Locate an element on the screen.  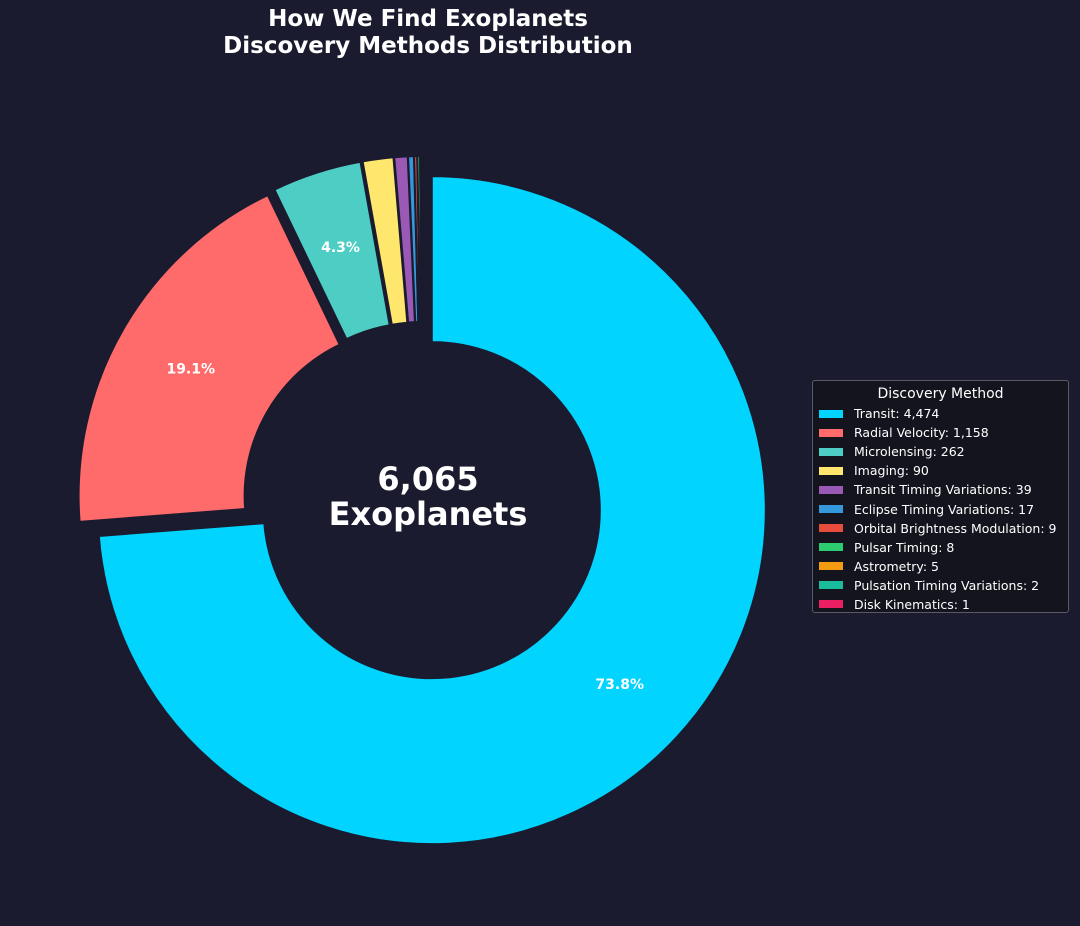
legend-label: Transit Timing Variations: 39 is located at coordinates (943, 490).